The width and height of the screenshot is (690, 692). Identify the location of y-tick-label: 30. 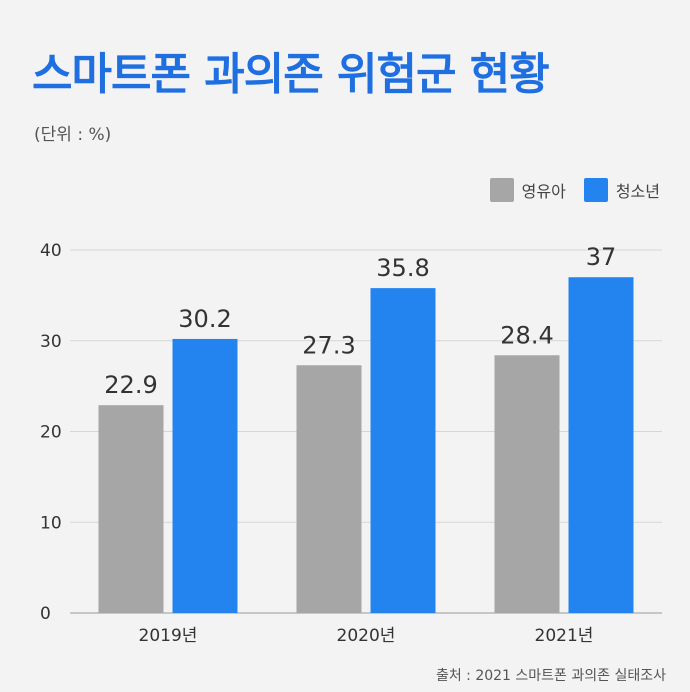
(51, 342).